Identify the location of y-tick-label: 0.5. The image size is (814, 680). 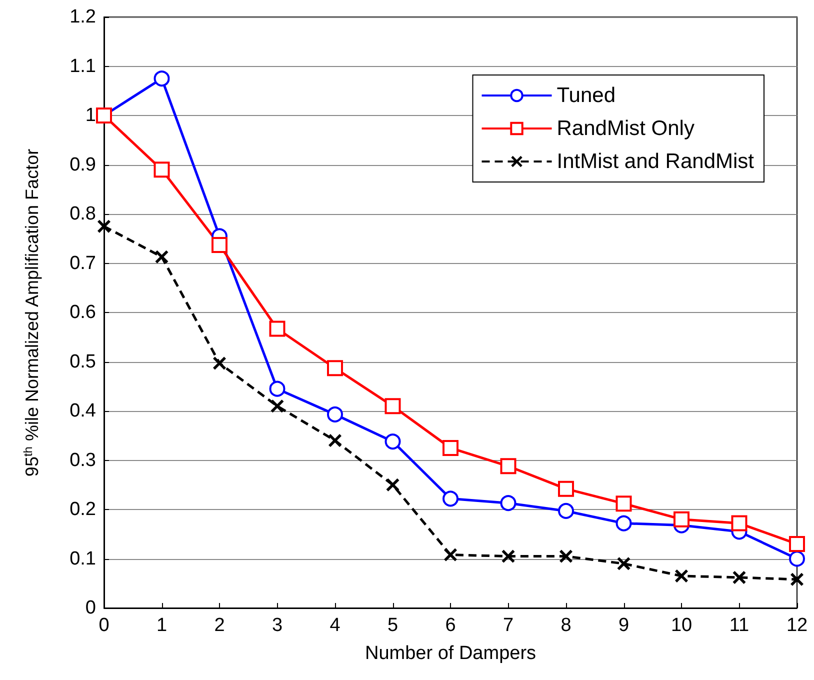
(83, 361).